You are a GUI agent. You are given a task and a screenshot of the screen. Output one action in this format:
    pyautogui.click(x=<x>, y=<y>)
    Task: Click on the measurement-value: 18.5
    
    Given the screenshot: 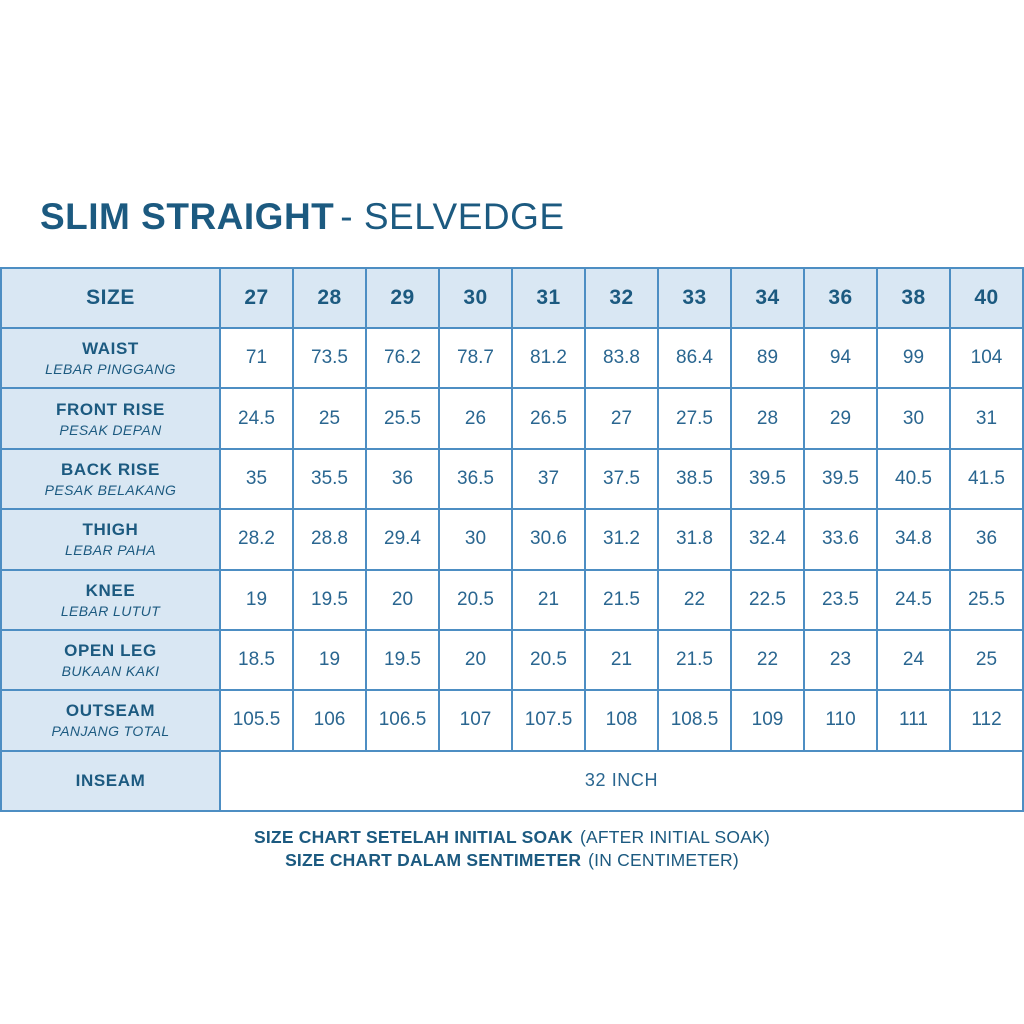 What is the action you would take?
    pyautogui.click(x=256, y=660)
    